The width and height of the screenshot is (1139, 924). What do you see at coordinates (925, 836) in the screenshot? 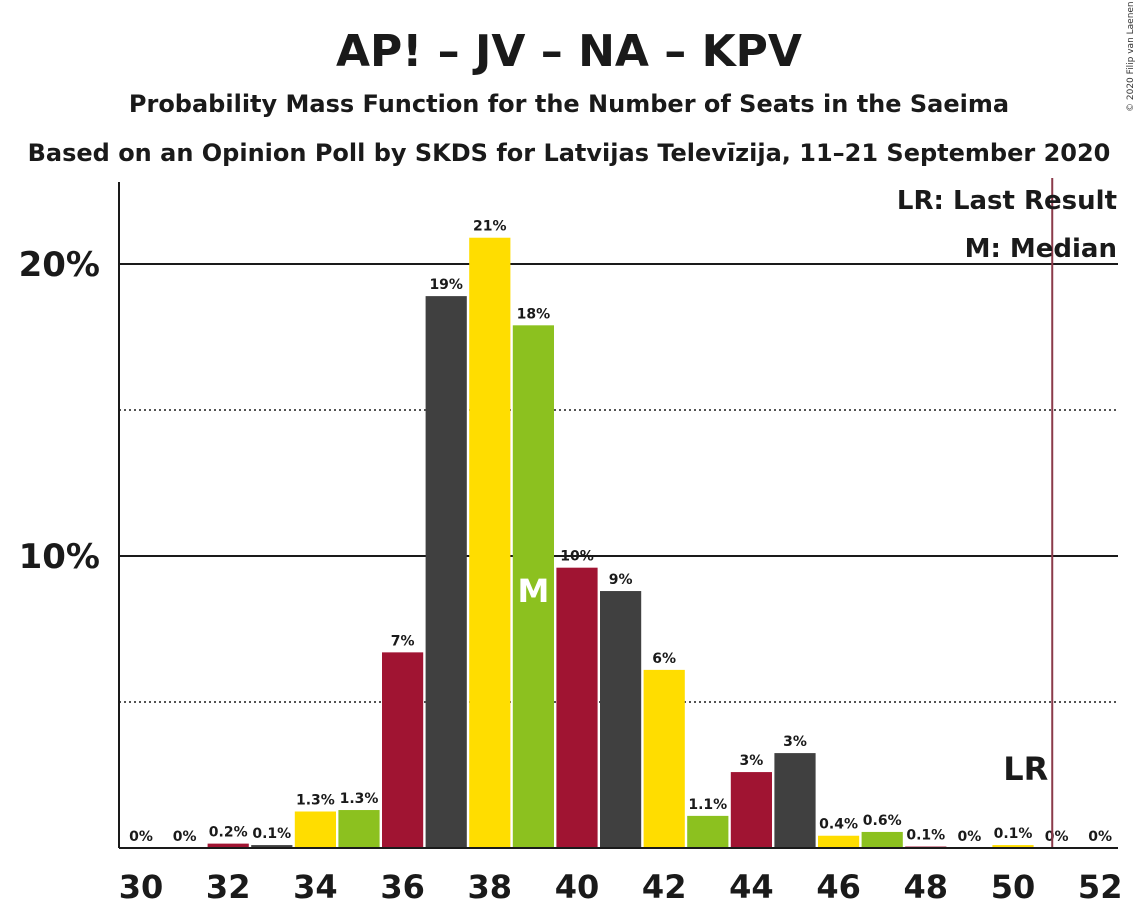
I see `bar-label-seat-48: 0.1%` at bounding box center [925, 836].